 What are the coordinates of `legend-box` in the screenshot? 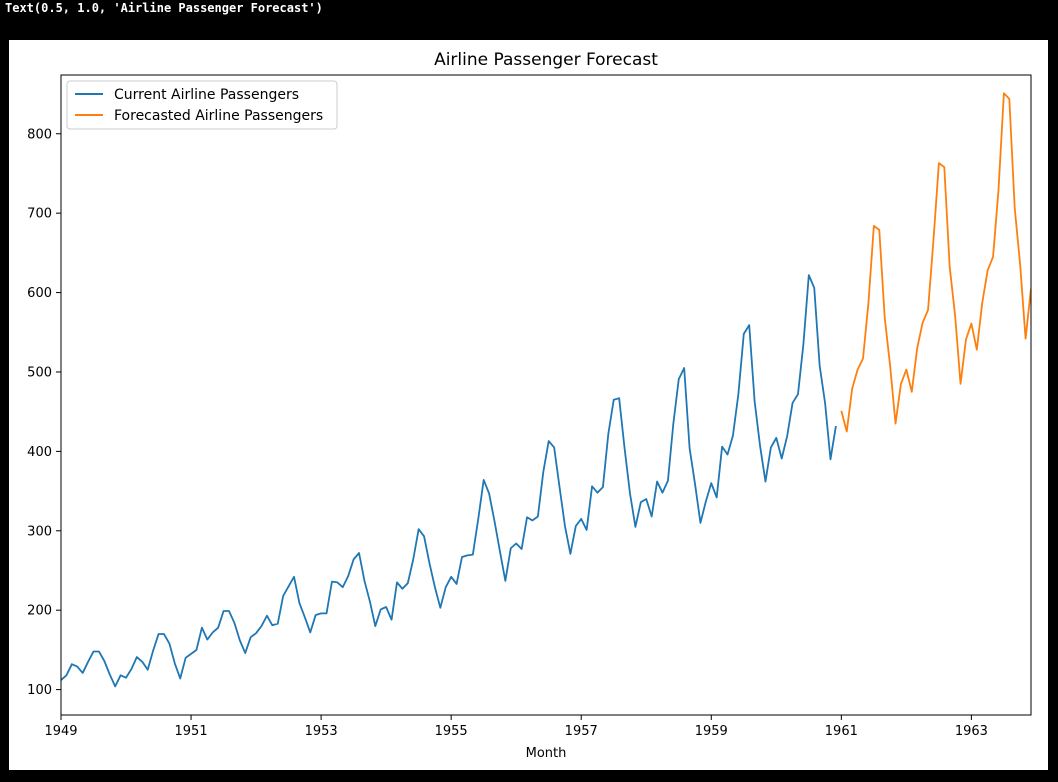 It's located at (202, 105).